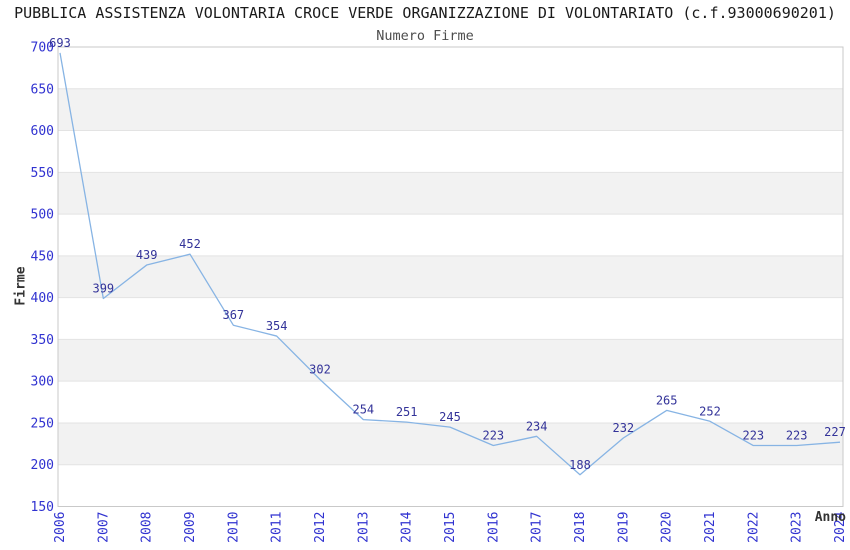  I want to click on x-tick-label: 2019, so click(623, 527).